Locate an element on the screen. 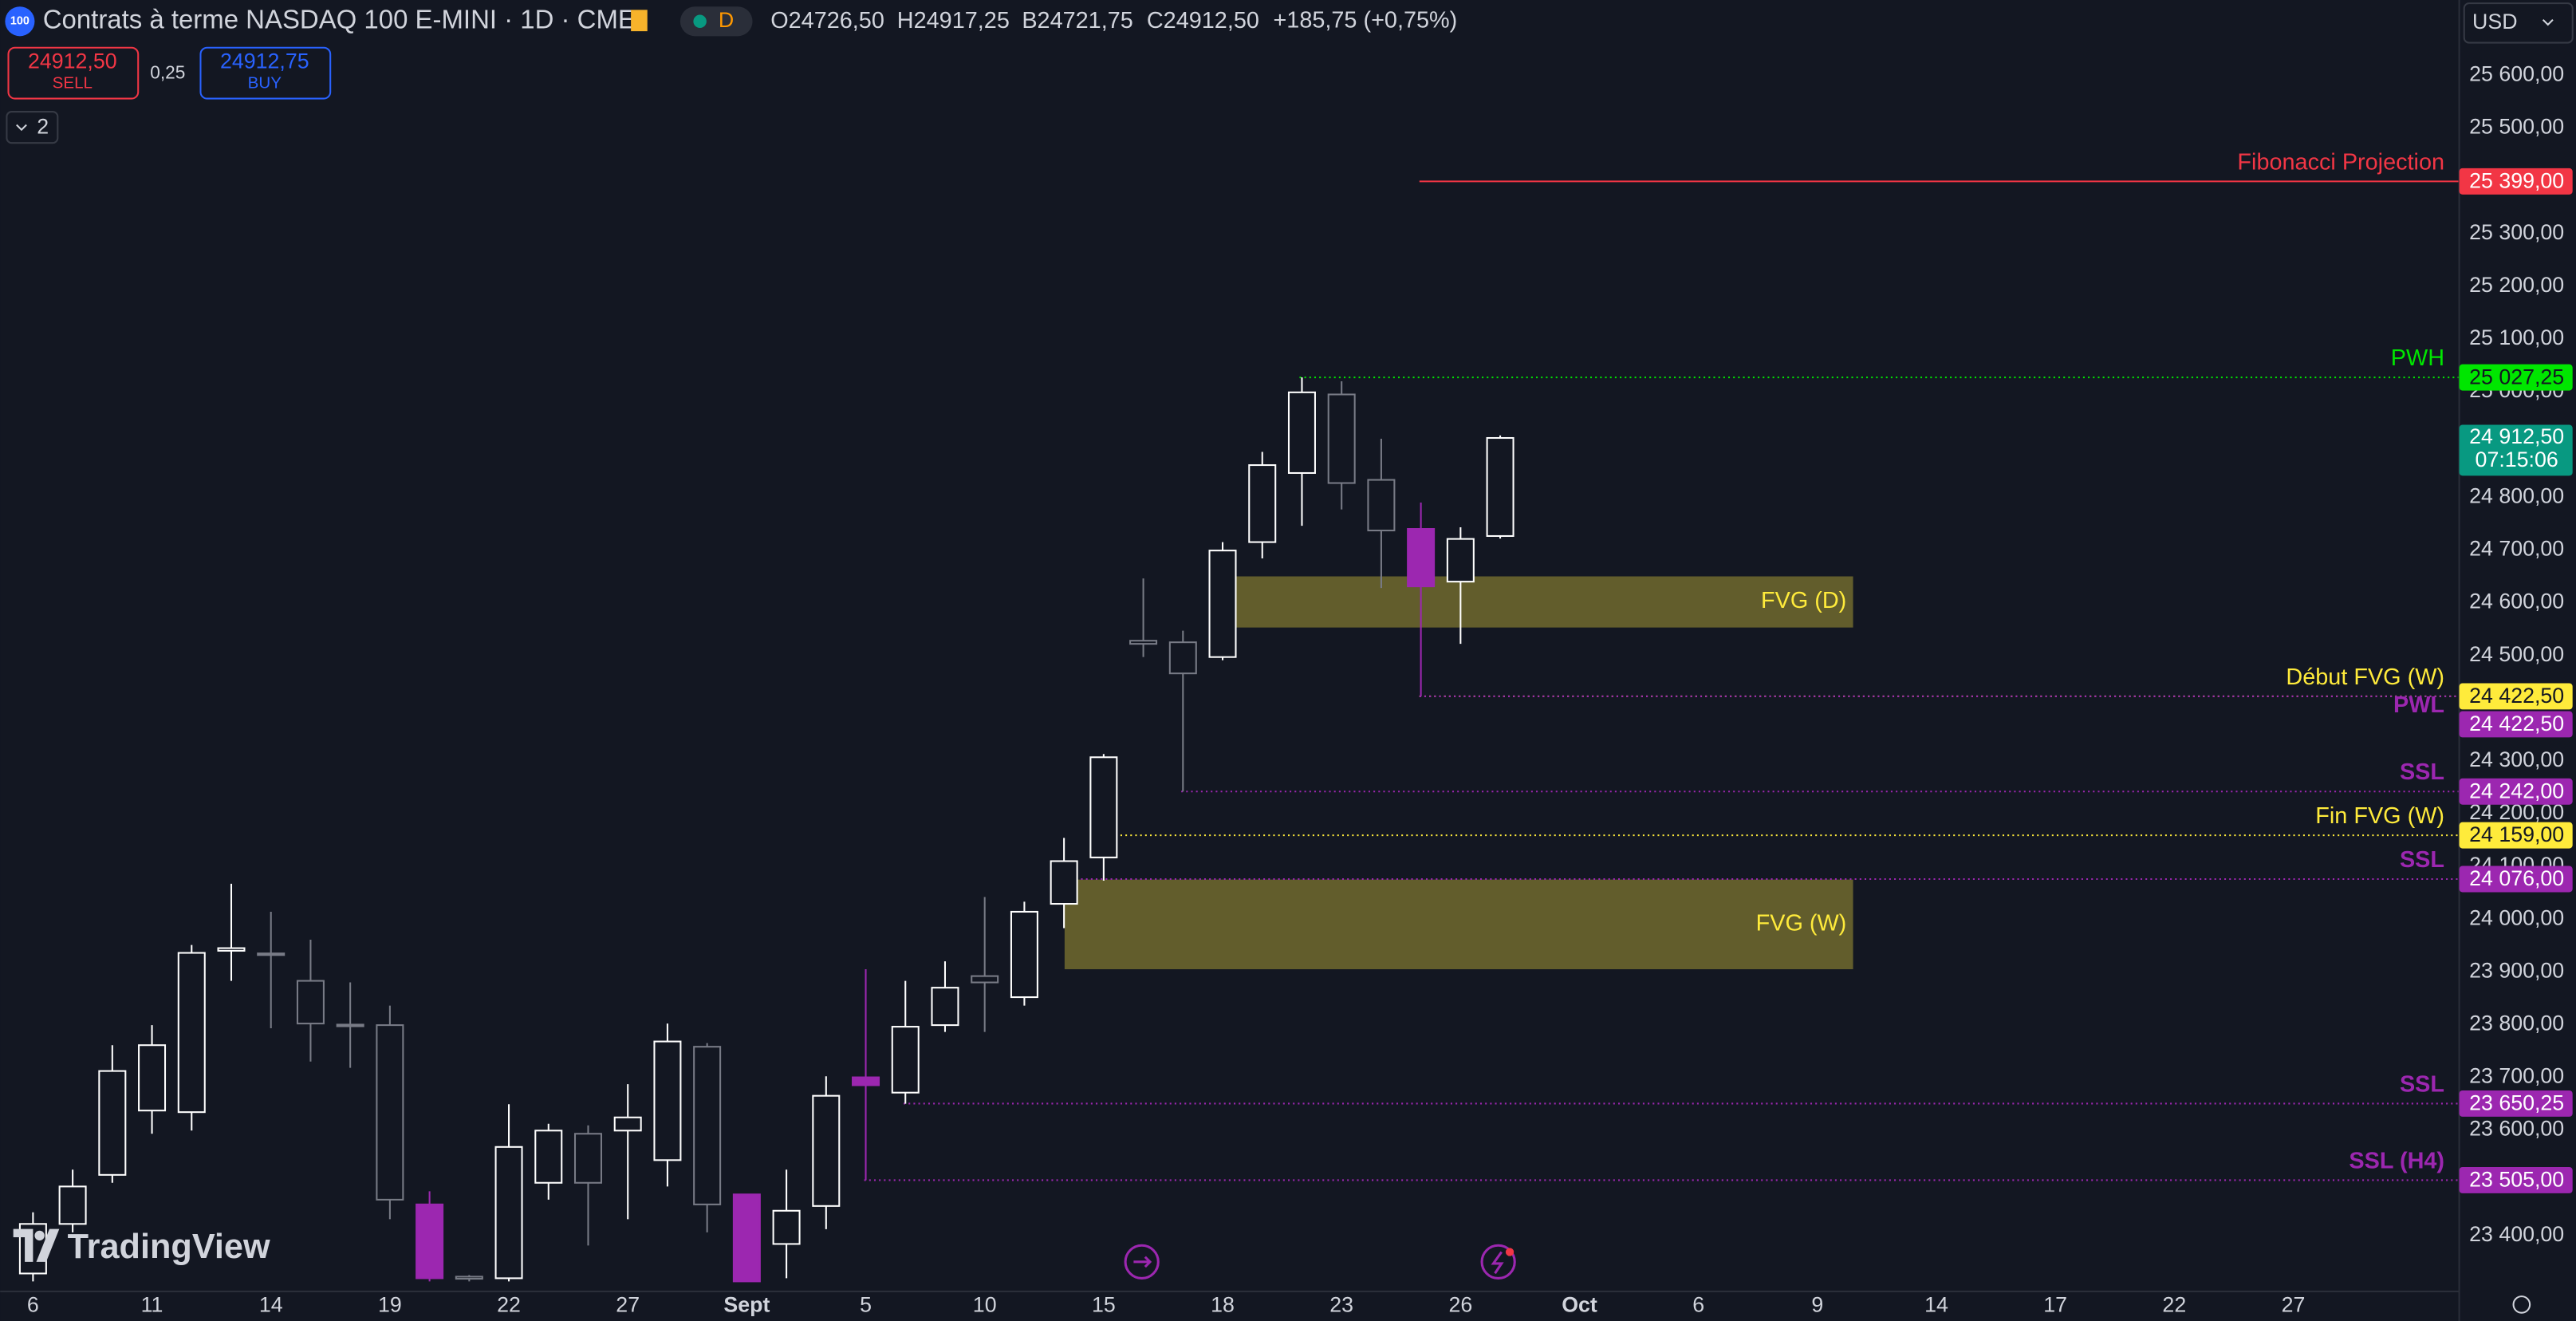 This screenshot has width=2576, height=1321. y-tick-label: 23 900,00 is located at coordinates (2516, 970).